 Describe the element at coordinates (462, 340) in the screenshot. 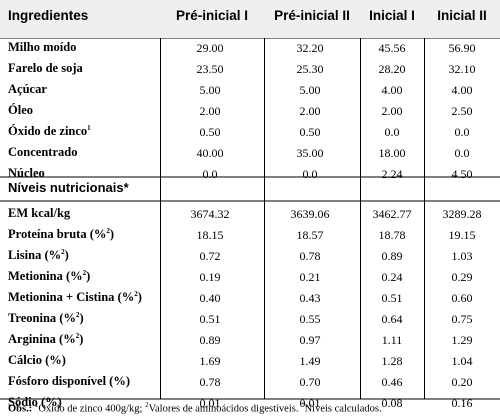

I see `nutrient-value: 1.29` at that location.